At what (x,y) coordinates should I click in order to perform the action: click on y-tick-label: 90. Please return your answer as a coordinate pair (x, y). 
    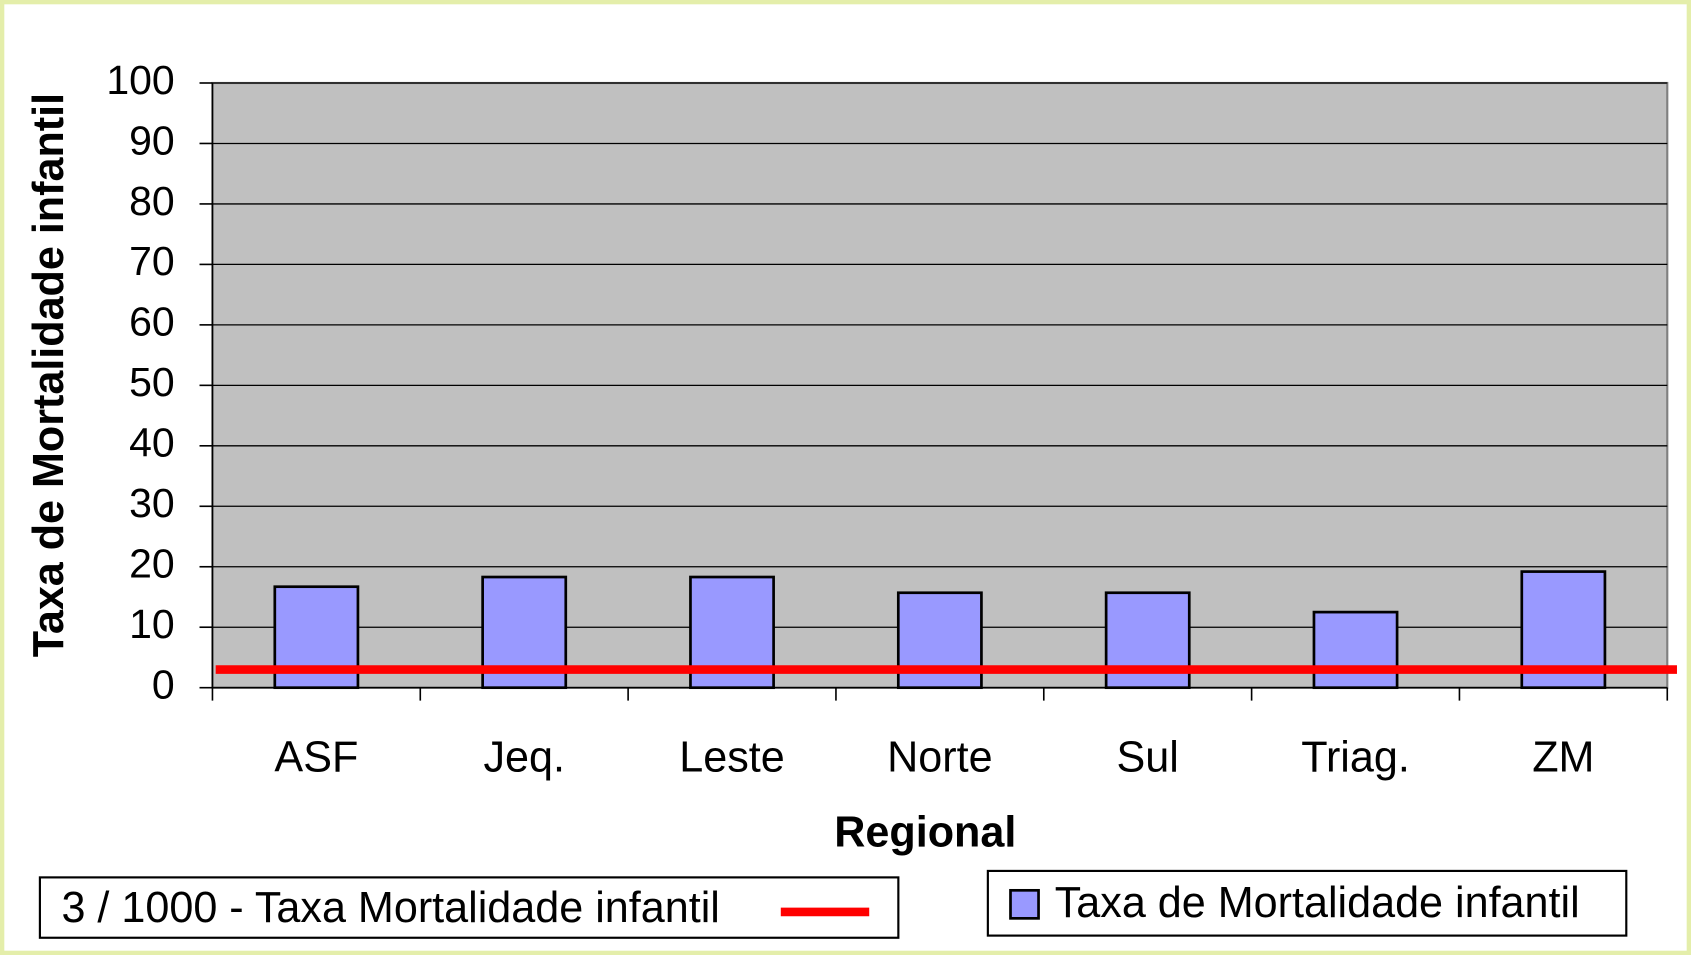
    Looking at the image, I should click on (152, 140).